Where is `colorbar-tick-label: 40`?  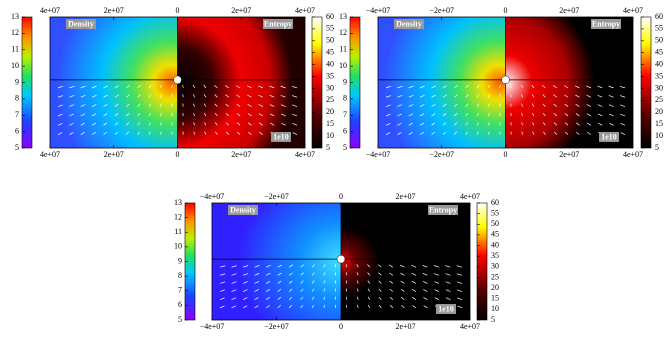
colorbar-tick-label: 40 is located at coordinates (330, 63).